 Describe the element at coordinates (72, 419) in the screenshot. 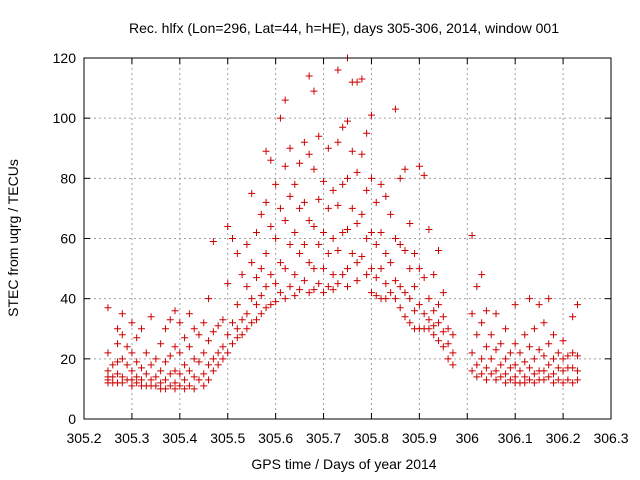

I see `y-tick-label: 0` at that location.